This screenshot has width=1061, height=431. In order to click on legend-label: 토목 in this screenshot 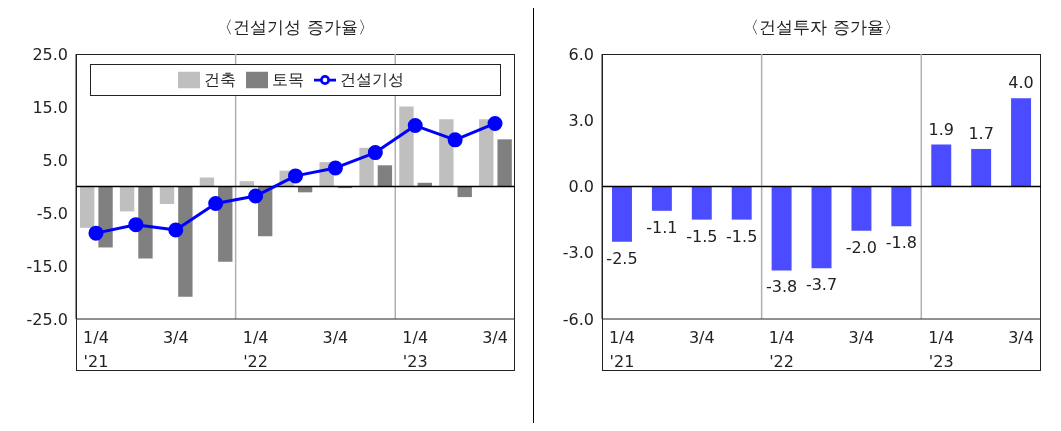, I will do `click(287, 79)`.